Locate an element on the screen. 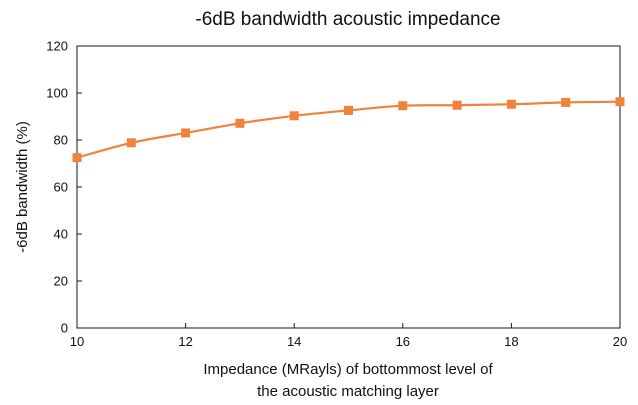  y-tick-label: 40 is located at coordinates (61, 234).